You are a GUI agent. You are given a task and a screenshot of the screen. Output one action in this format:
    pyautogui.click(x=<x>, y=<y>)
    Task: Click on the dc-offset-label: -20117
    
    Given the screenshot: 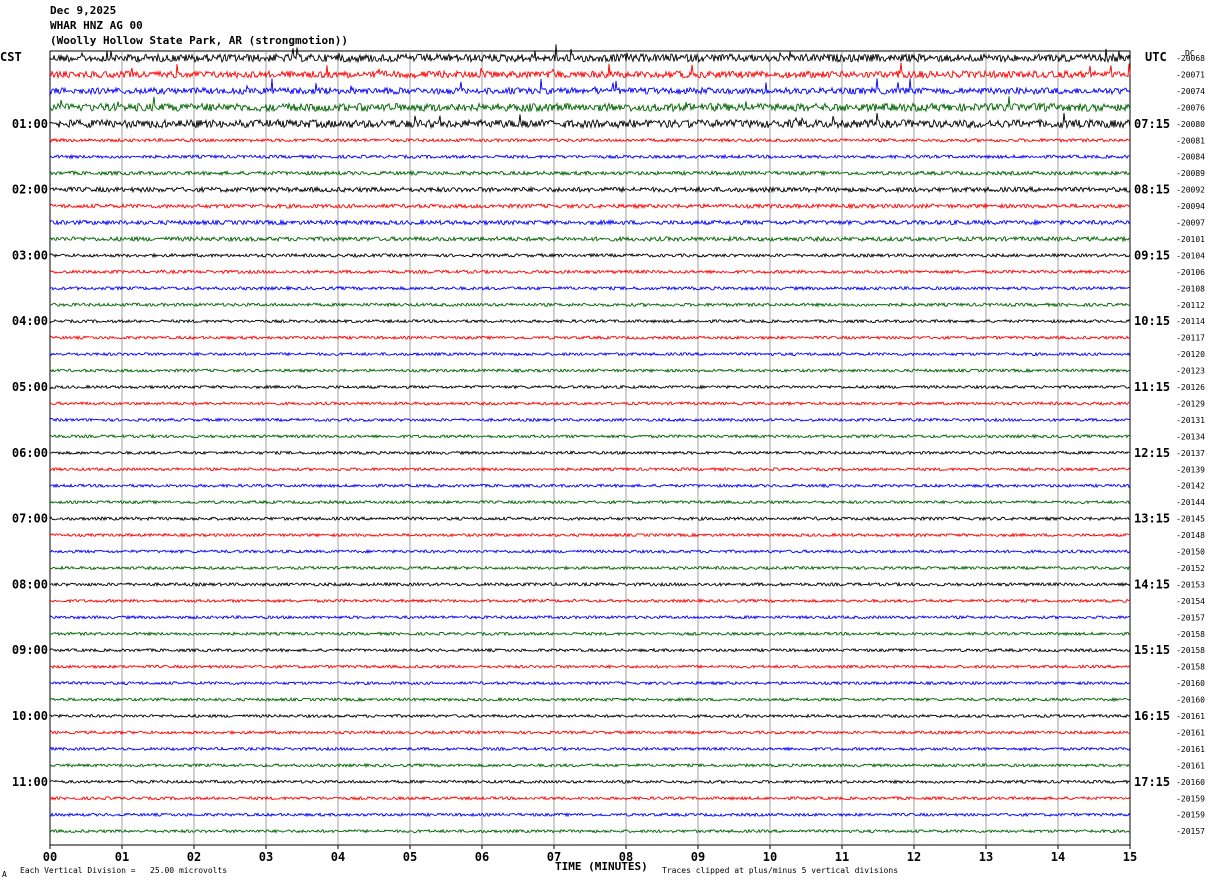 What is the action you would take?
    pyautogui.click(x=1190, y=338)
    